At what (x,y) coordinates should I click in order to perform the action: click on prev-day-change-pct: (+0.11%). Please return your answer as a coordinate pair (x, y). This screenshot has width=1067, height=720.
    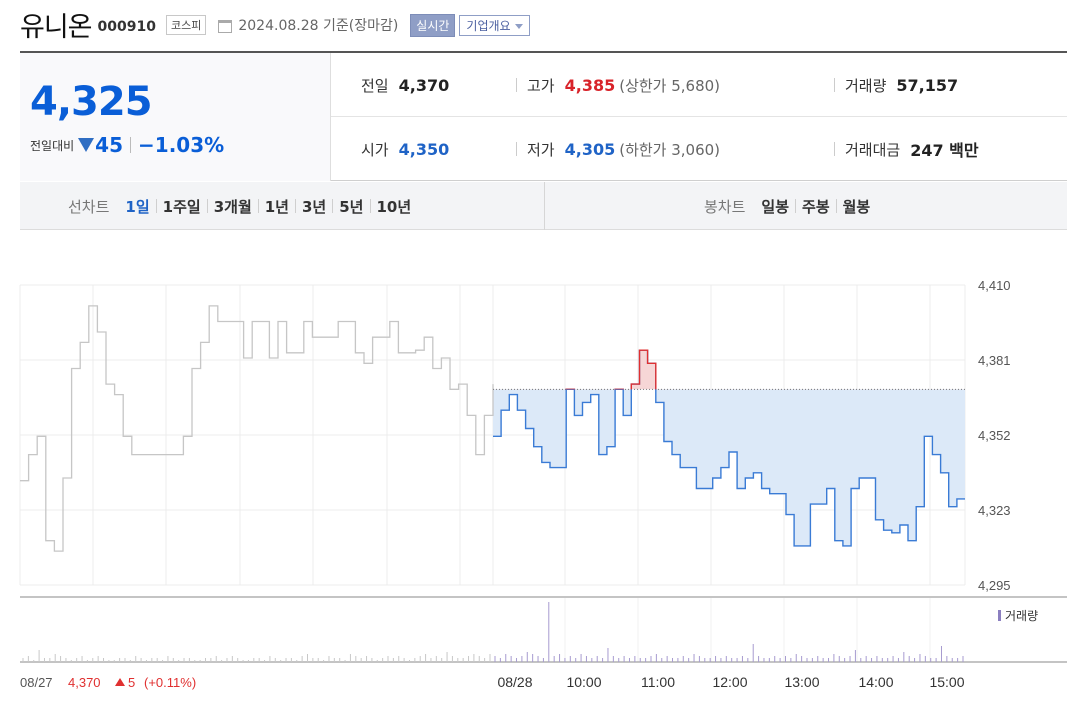
    Looking at the image, I should click on (170, 682).